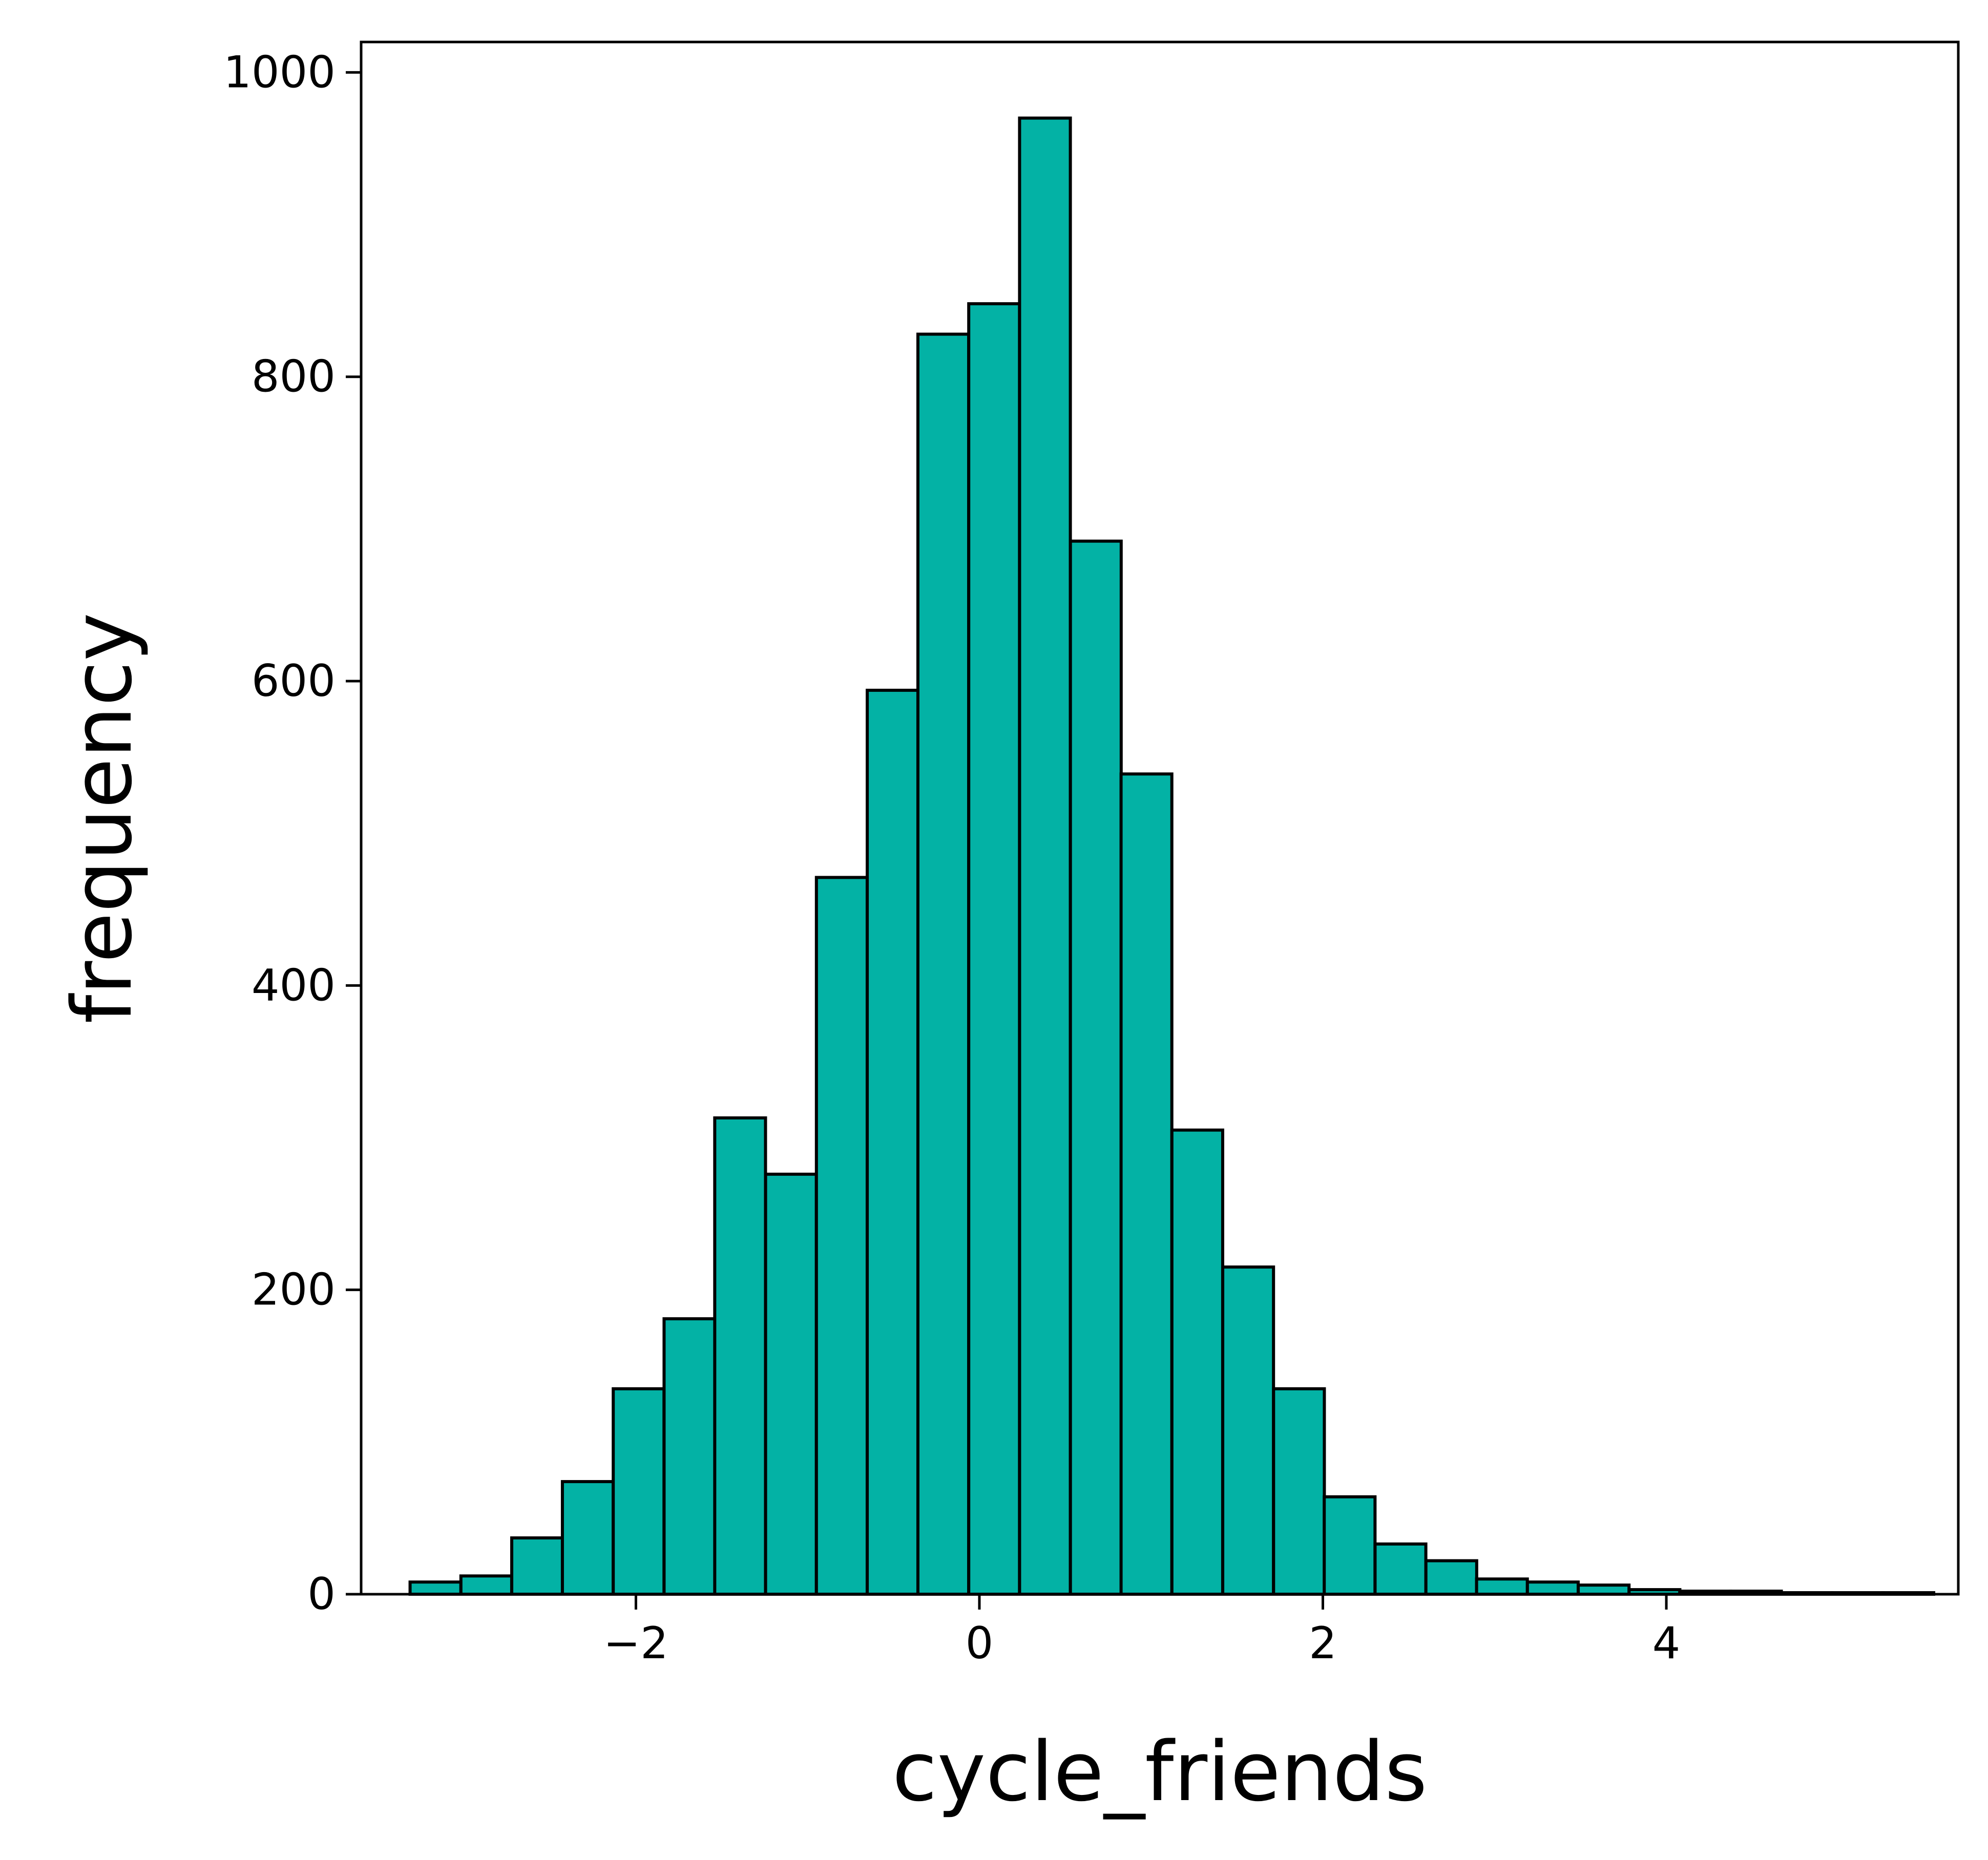 The height and width of the screenshot is (1860, 1988). Describe the element at coordinates (980, 1643) in the screenshot. I see `x-tick-label: 0` at that location.